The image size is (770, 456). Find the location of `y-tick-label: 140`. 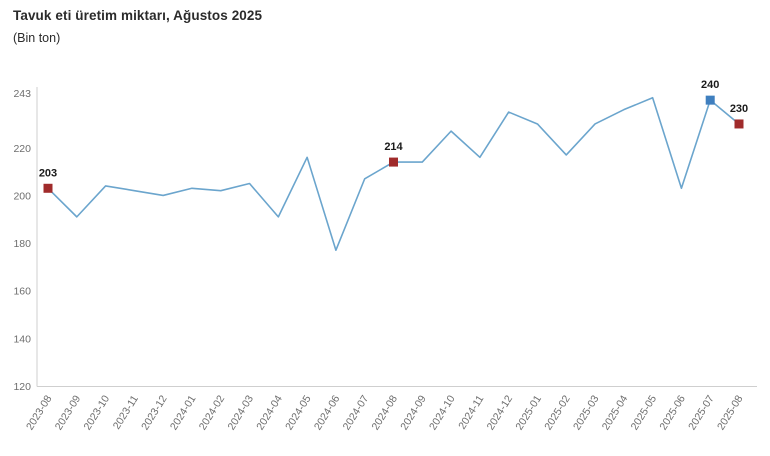

y-tick-label: 140 is located at coordinates (22, 339).